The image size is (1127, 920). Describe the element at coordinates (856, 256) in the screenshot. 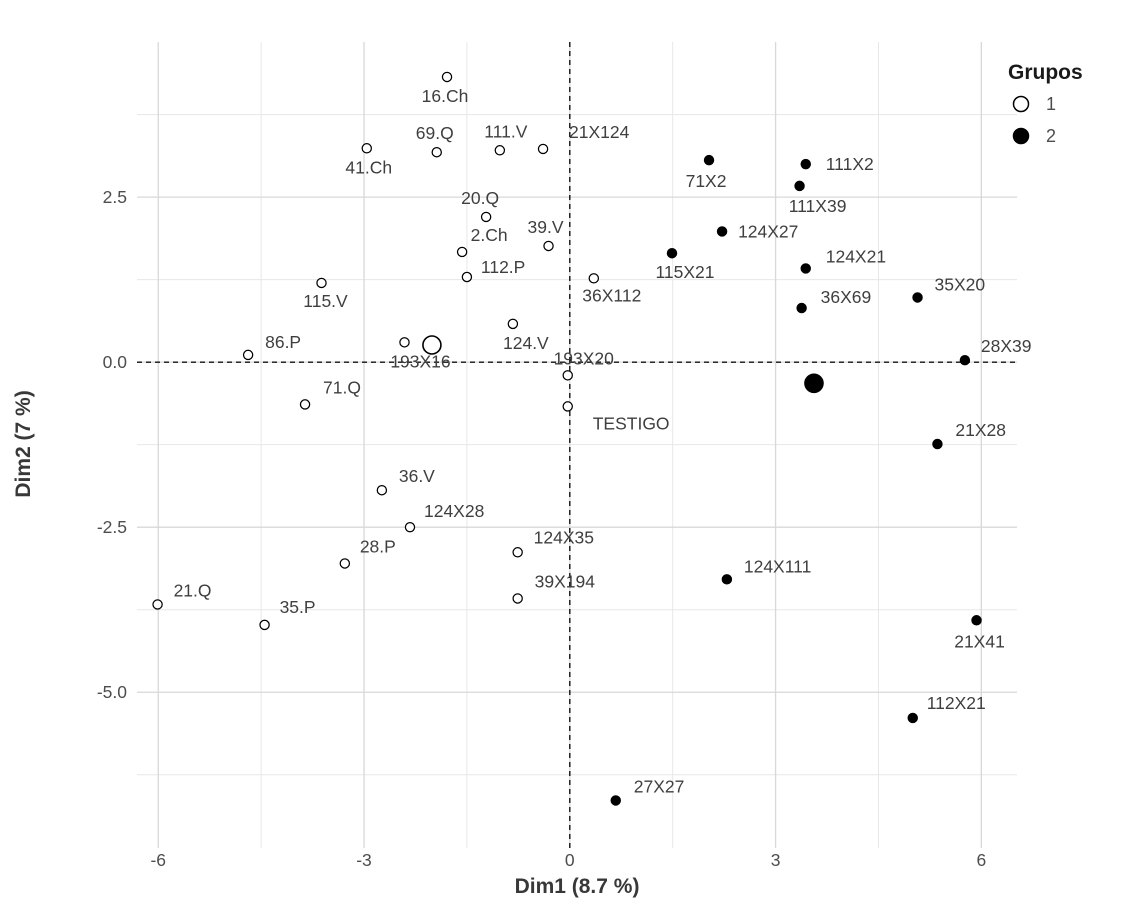

I see `point-label: 124X21` at that location.